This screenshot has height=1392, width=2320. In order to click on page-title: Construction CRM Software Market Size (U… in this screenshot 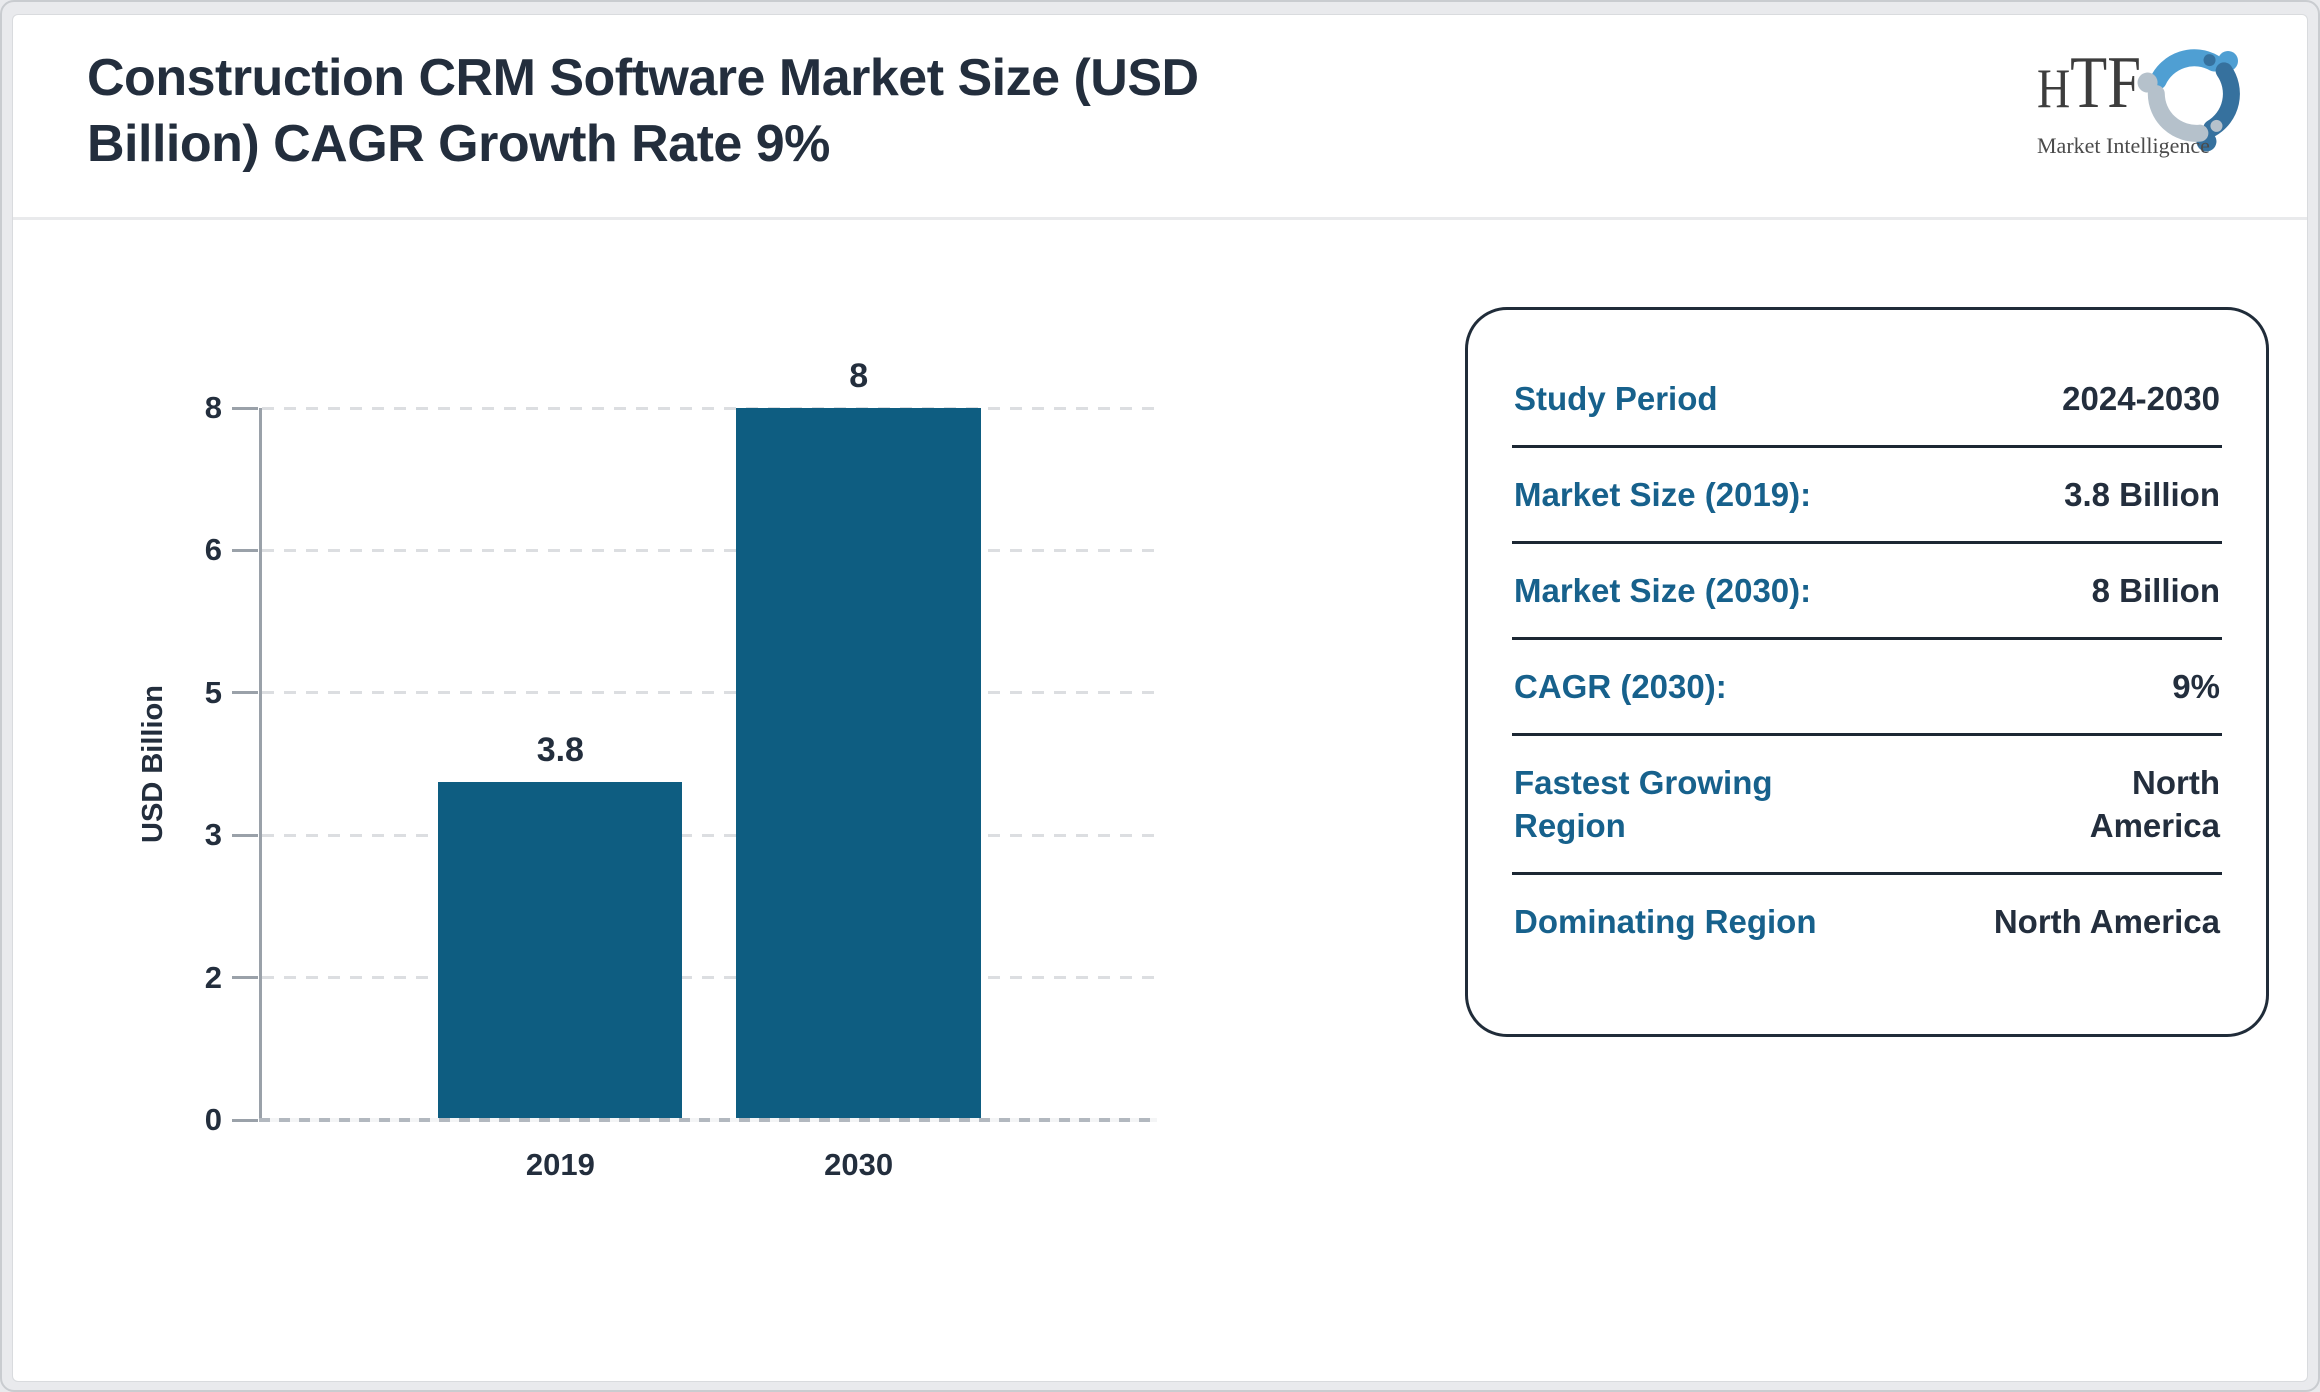, I will do `click(643, 111)`.